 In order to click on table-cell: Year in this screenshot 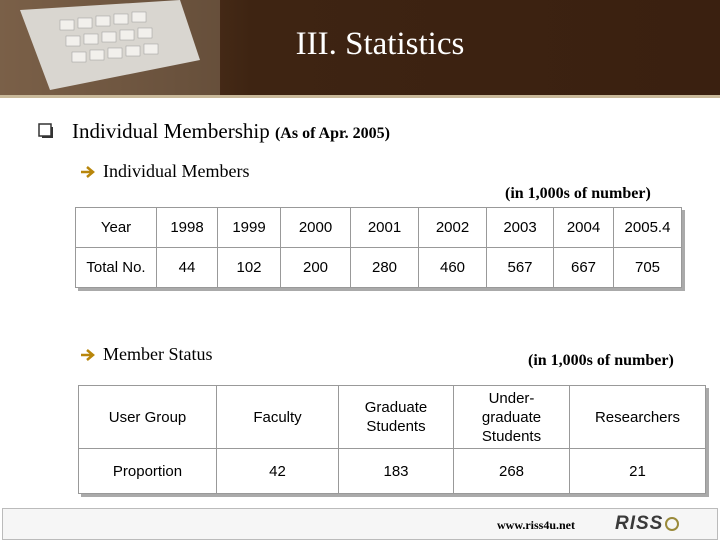, I will do `click(116, 227)`.